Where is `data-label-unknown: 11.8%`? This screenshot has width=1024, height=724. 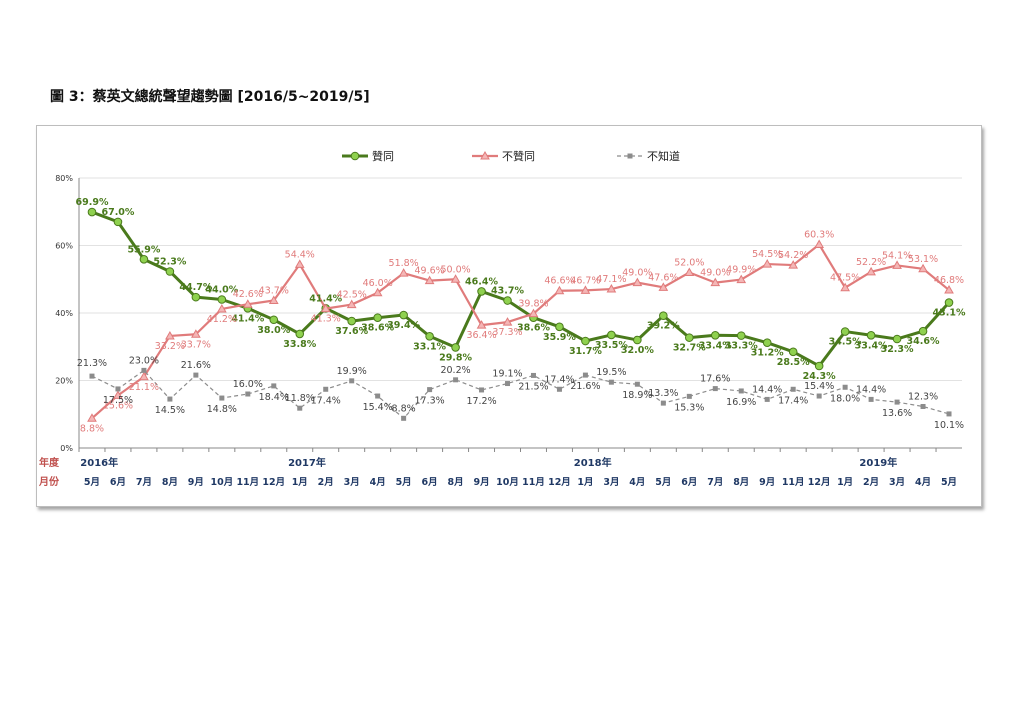
data-label-unknown: 11.8% is located at coordinates (300, 398).